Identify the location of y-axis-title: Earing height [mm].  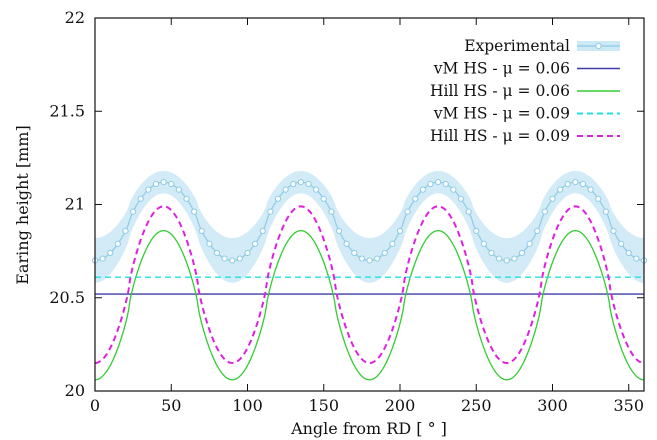
(22, 204).